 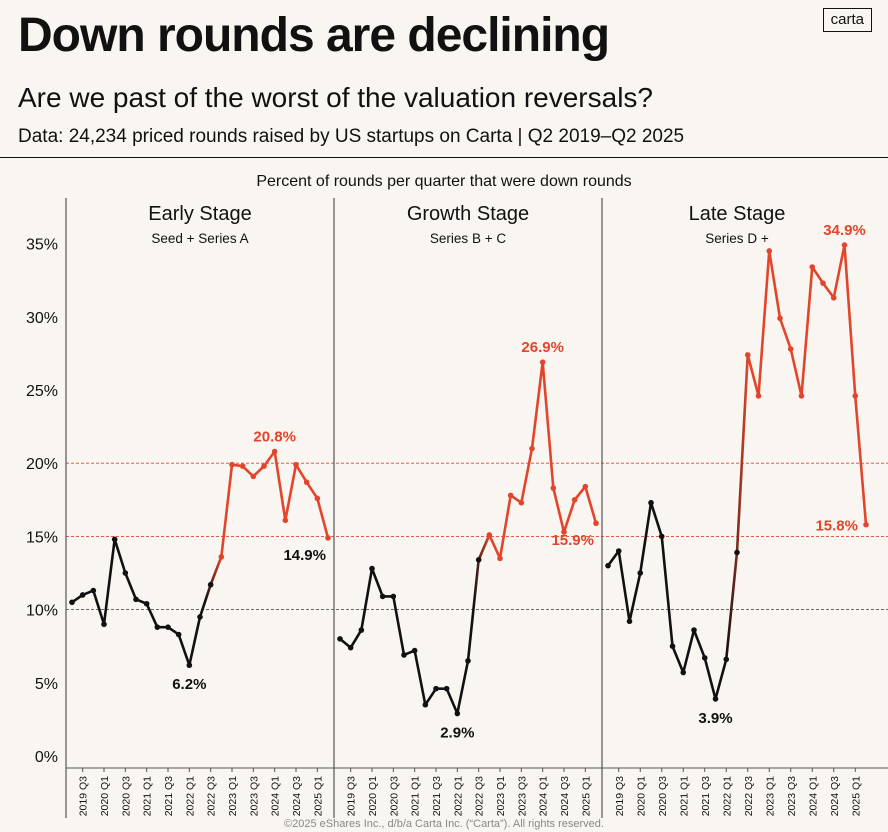 I want to click on panel-subtitle: Series D +, so click(x=737, y=238).